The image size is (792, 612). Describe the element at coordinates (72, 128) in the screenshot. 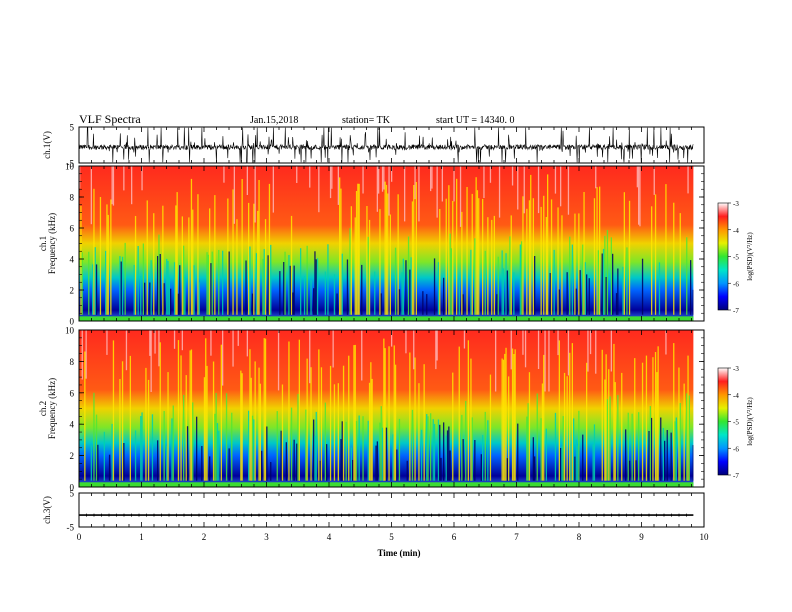

I see `y-tick-label: 5` at that location.